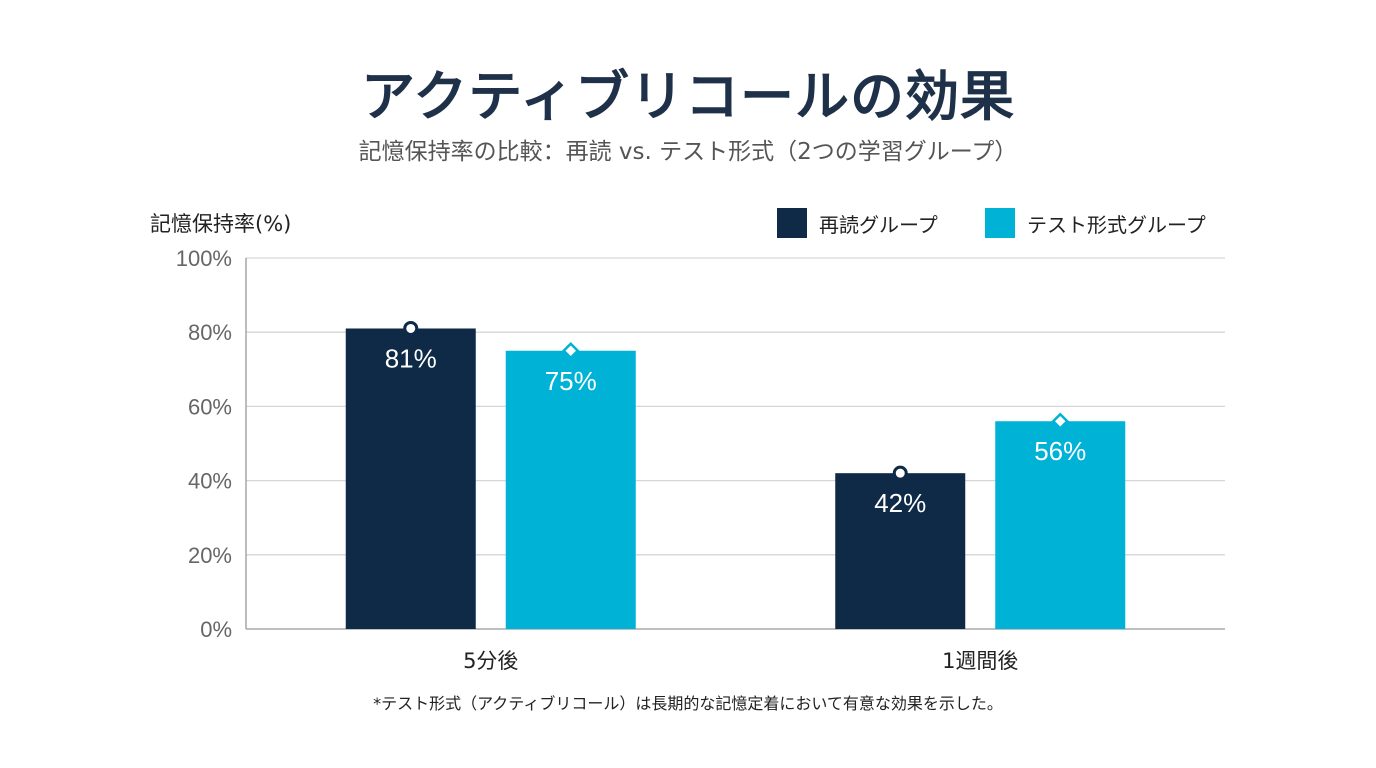 The height and width of the screenshot is (768, 1376). Describe the element at coordinates (980, 661) in the screenshot. I see `x-tick-label: 1週間後` at that location.